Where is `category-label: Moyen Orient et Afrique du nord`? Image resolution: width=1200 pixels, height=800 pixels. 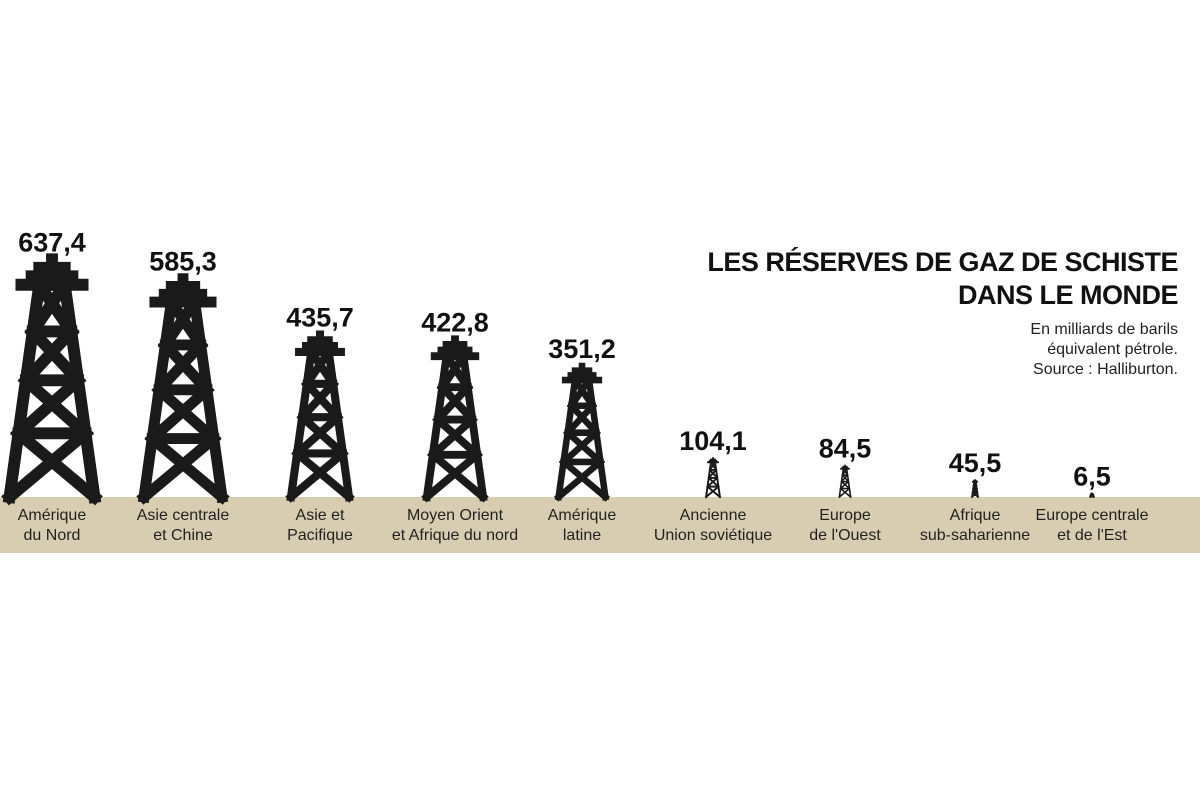 category-label: Moyen Orient et Afrique du nord is located at coordinates (455, 525).